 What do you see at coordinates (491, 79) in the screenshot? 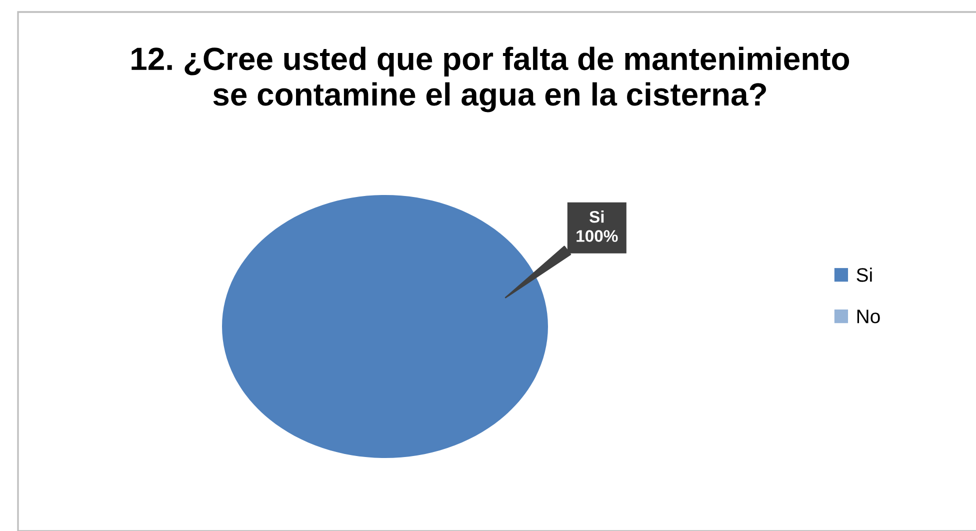
I see `chart-title: 12. ¿Cree usted que por falta de mantenimiento se contamine el agua en la cisterna?` at bounding box center [491, 79].